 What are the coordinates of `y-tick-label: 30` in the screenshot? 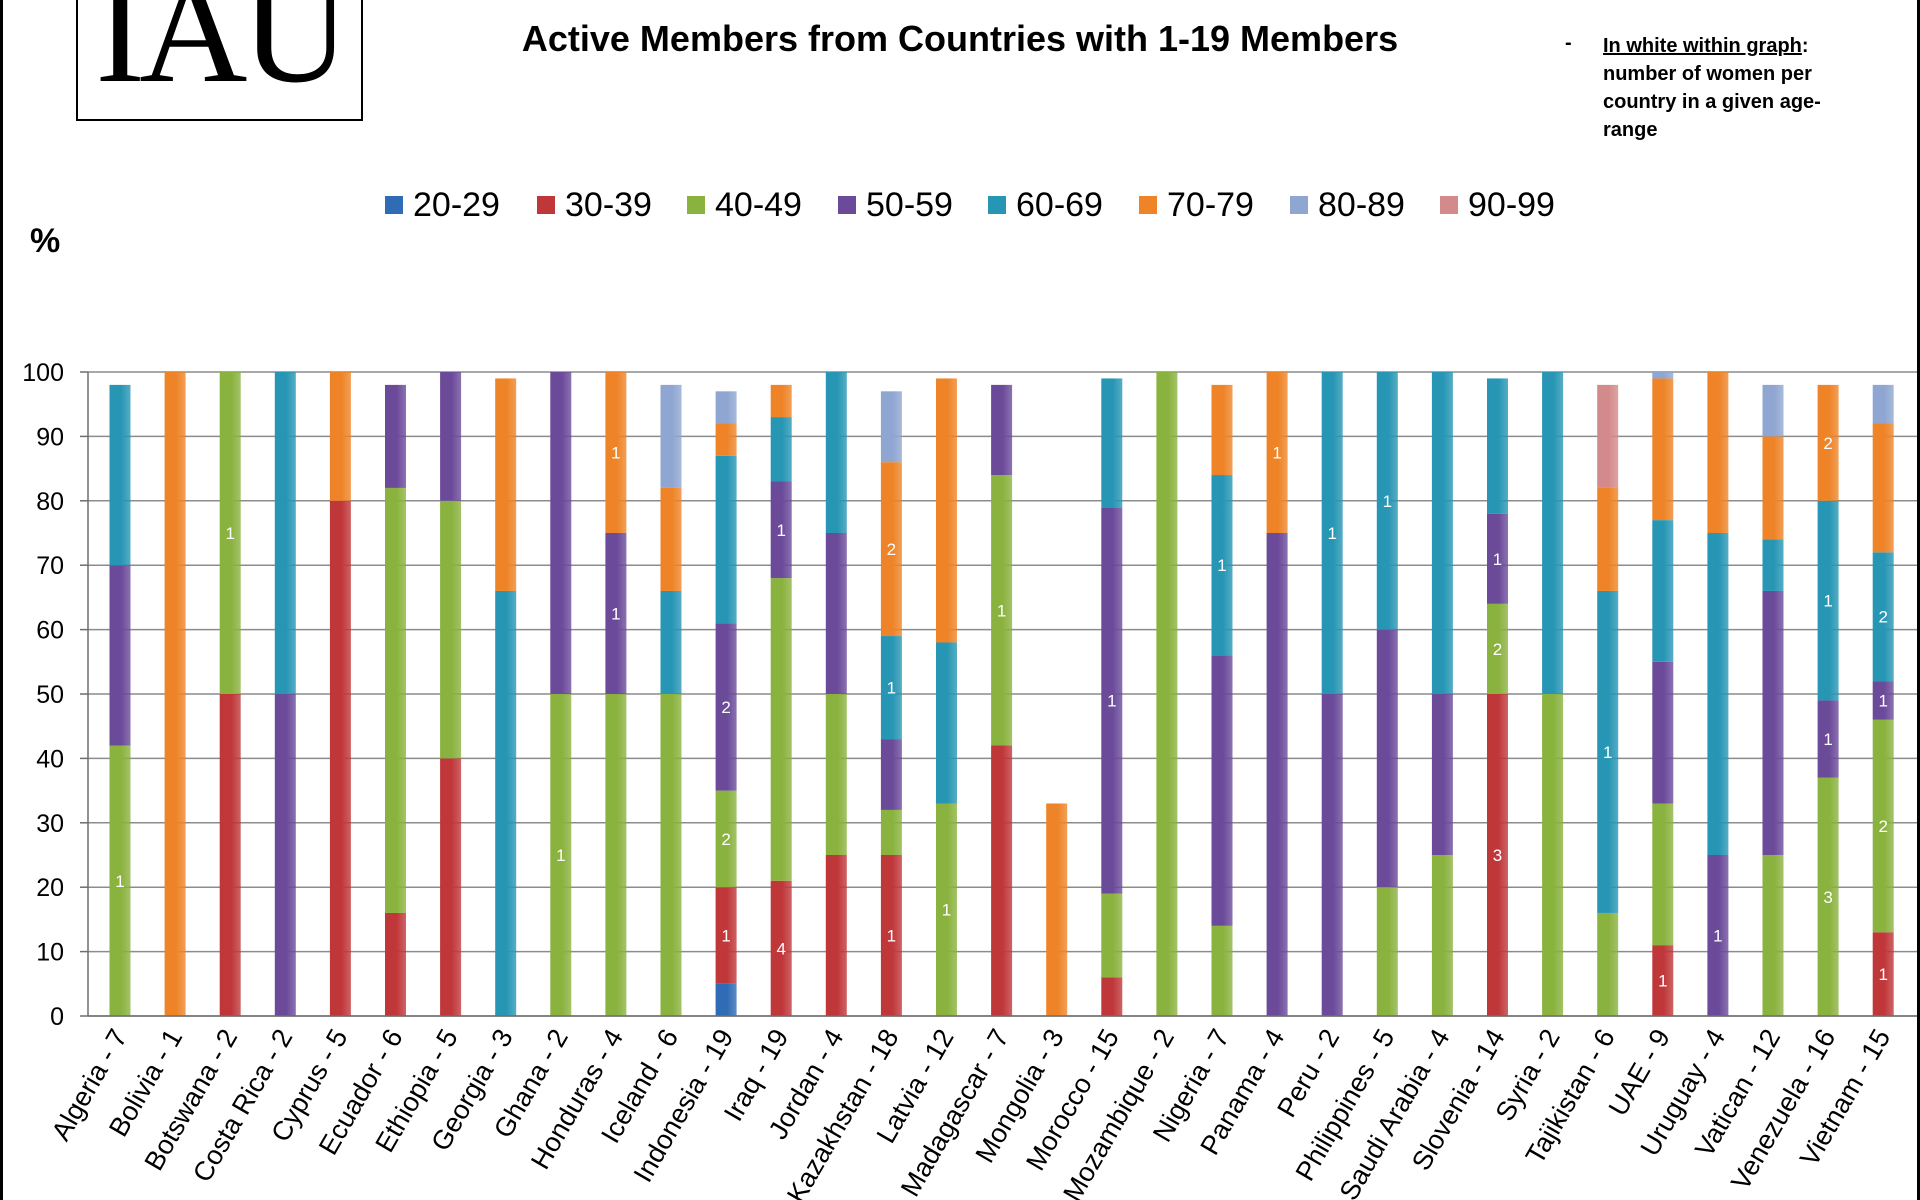 It's located at (50, 824).